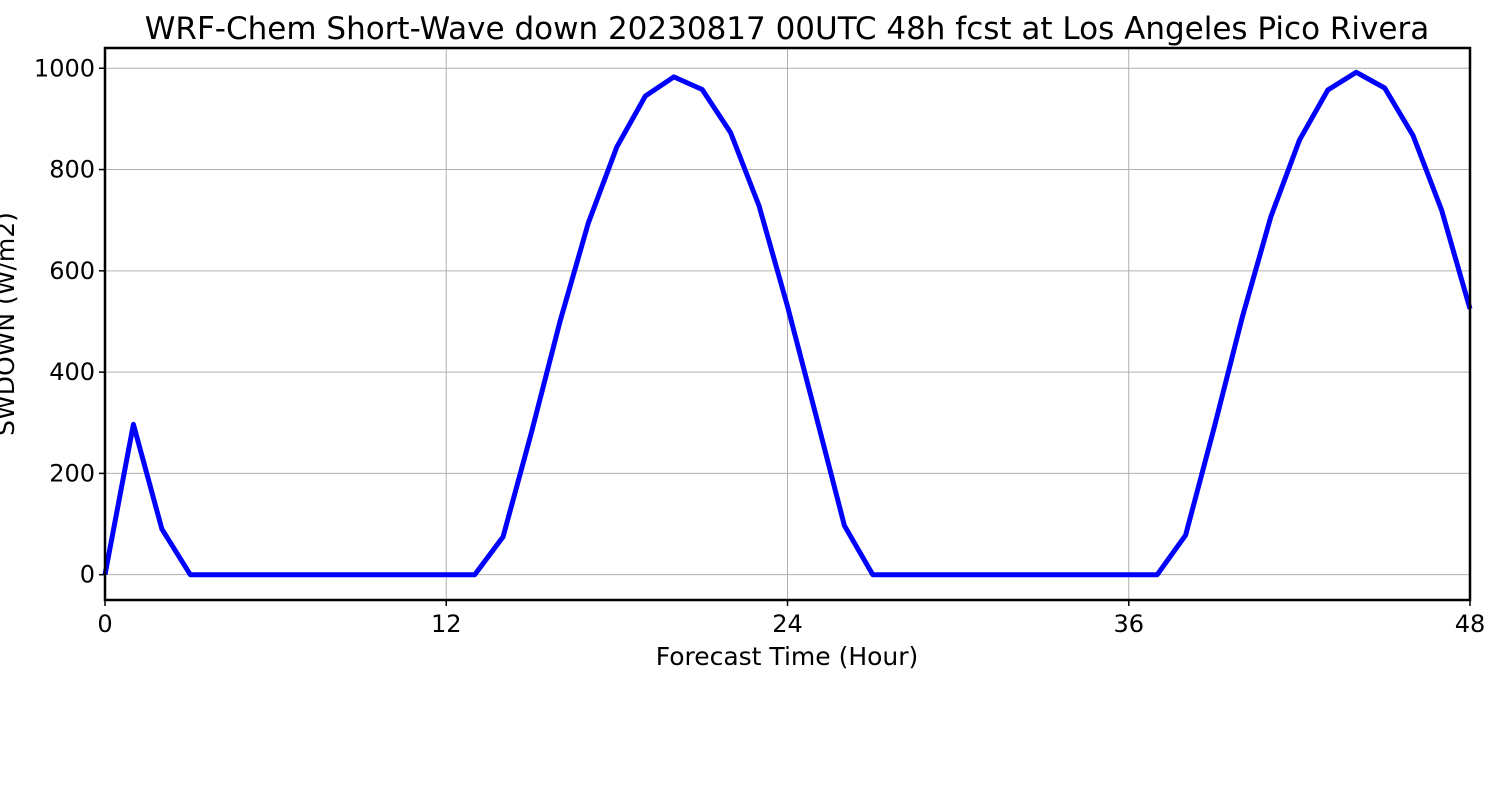 This screenshot has height=800, width=1500. Describe the element at coordinates (104, 624) in the screenshot. I see `x-tick-label: 0` at that location.